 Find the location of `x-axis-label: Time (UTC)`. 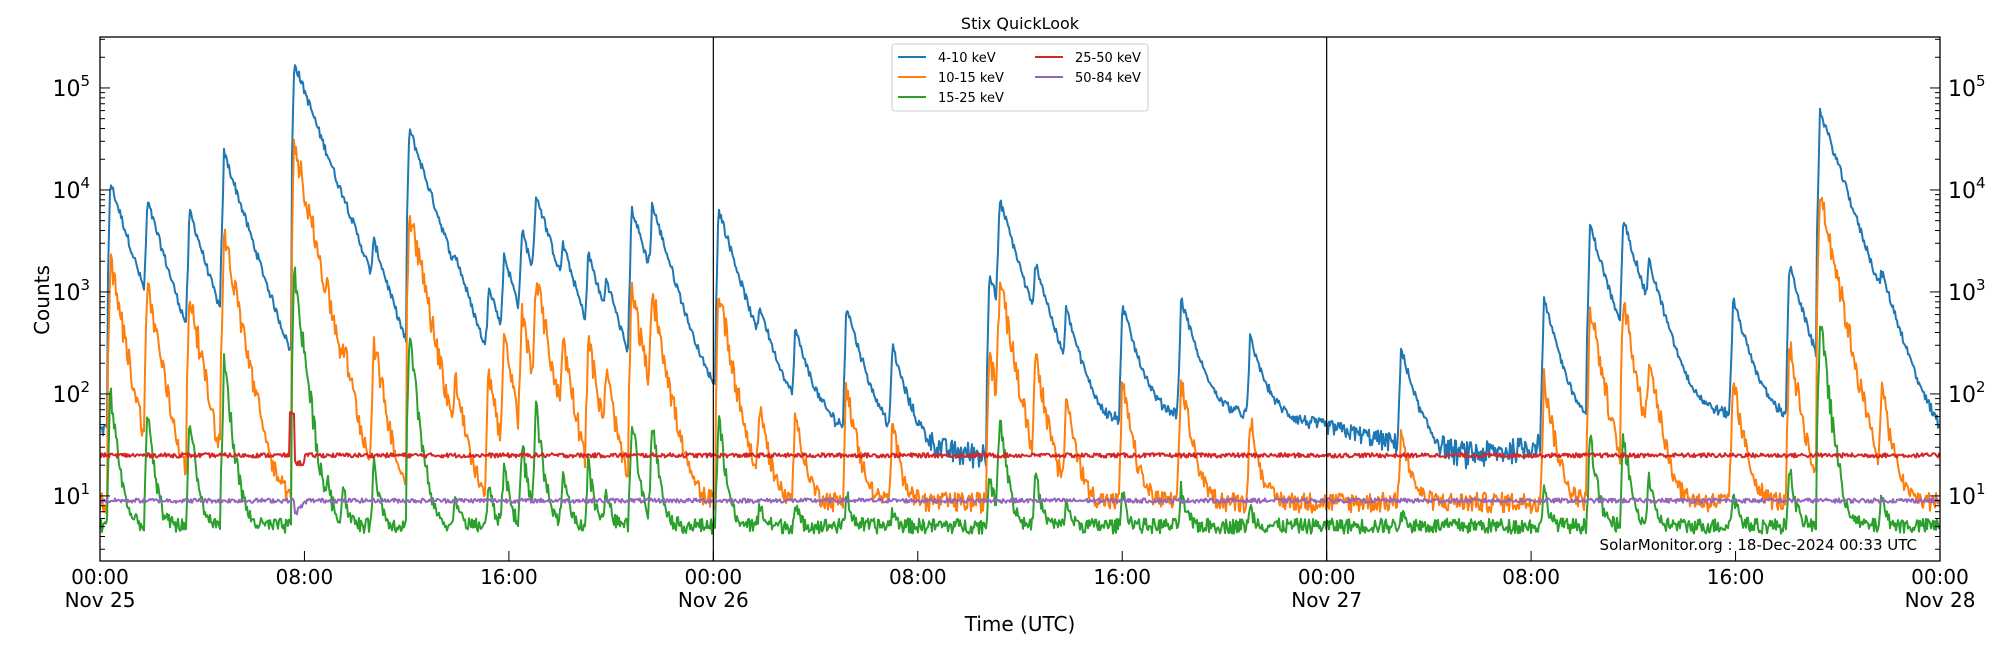

x-axis-label: Time (UTC) is located at coordinates (1020, 624).